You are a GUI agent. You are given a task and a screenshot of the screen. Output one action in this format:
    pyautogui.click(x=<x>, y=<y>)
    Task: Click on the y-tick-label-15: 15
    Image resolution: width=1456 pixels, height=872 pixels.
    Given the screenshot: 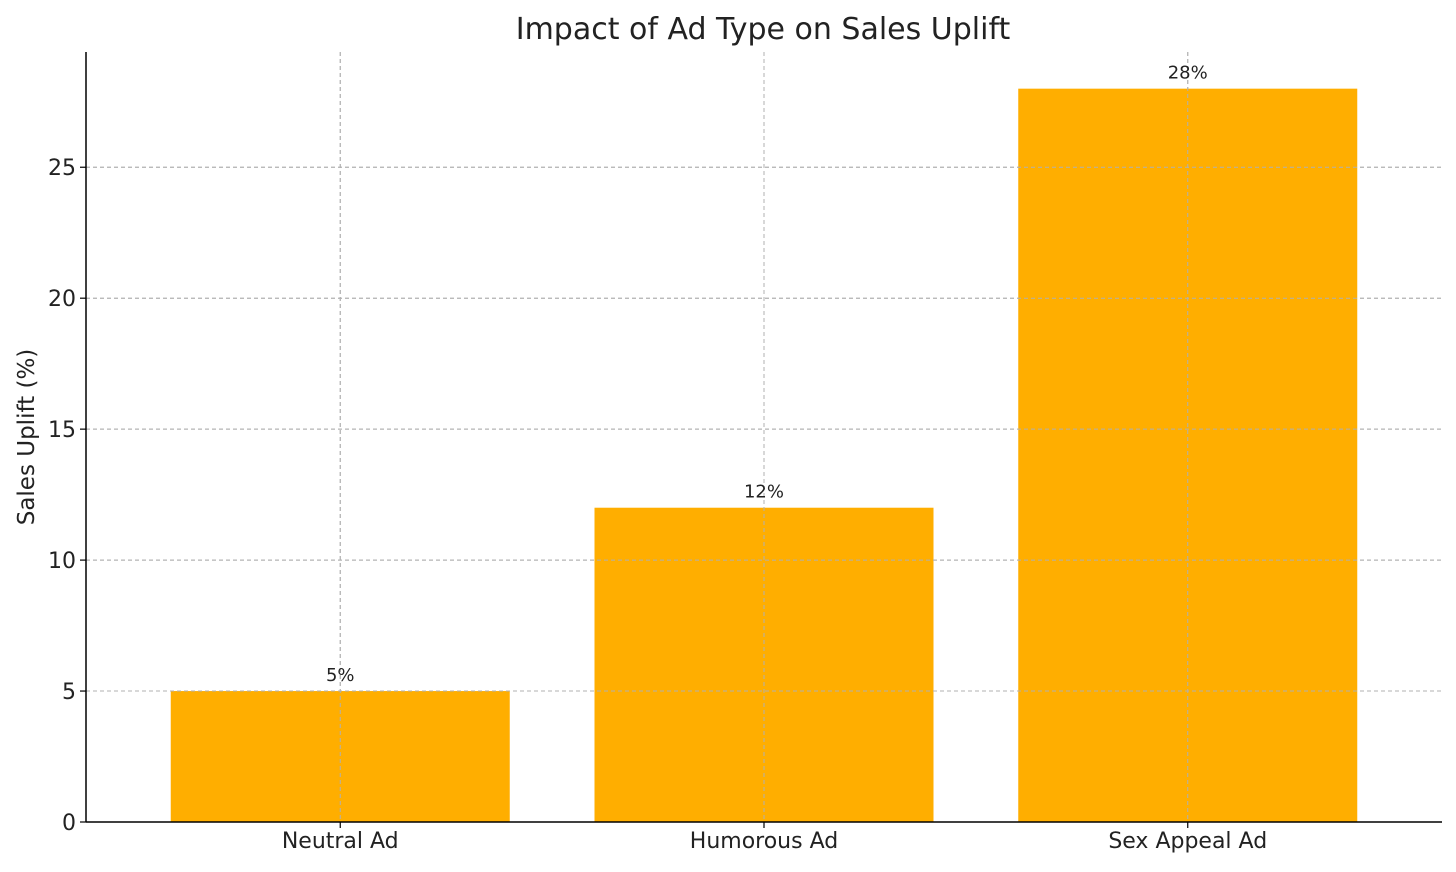 What is the action you would take?
    pyautogui.click(x=62, y=430)
    